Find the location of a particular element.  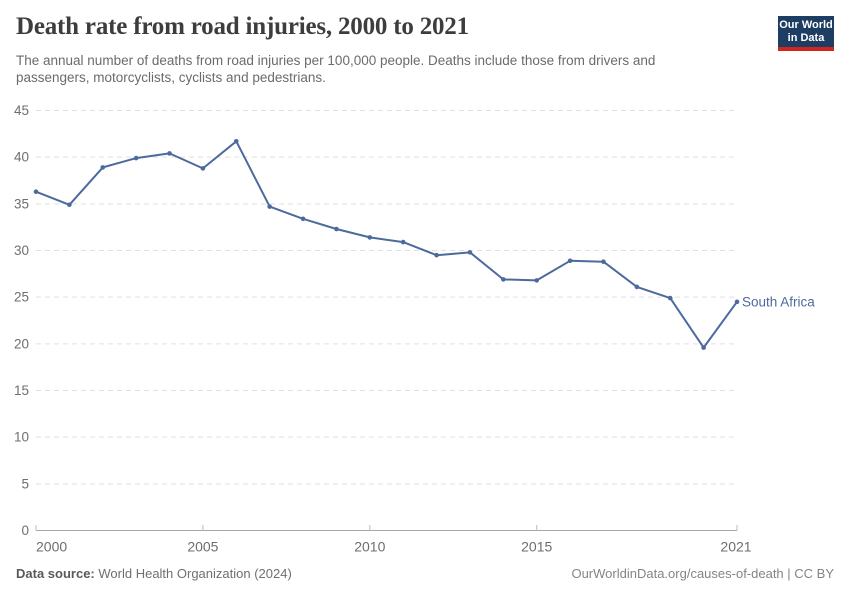

series-label: South Africa is located at coordinates (778, 301).